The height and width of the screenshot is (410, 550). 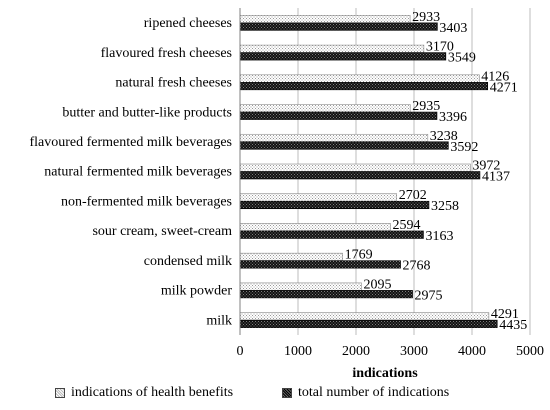 I want to click on x-tick-label: 4000, so click(x=472, y=351).